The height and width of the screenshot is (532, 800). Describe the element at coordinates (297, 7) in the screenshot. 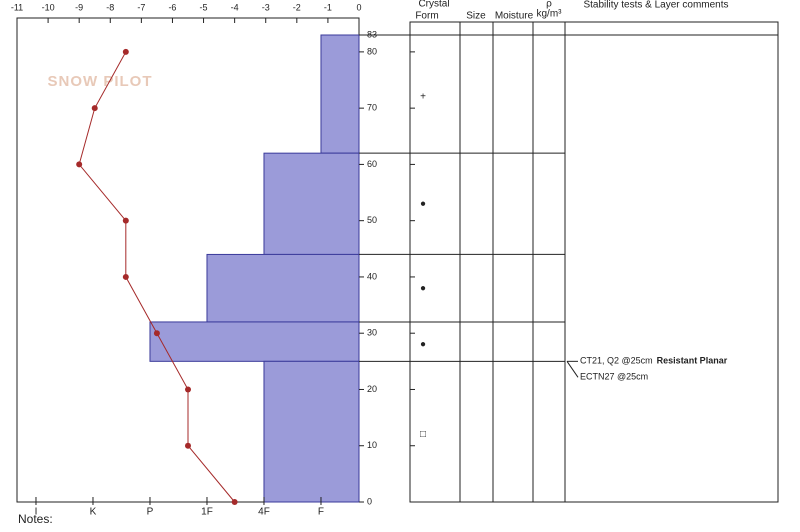

I see `temp-tick-label: -2` at that location.